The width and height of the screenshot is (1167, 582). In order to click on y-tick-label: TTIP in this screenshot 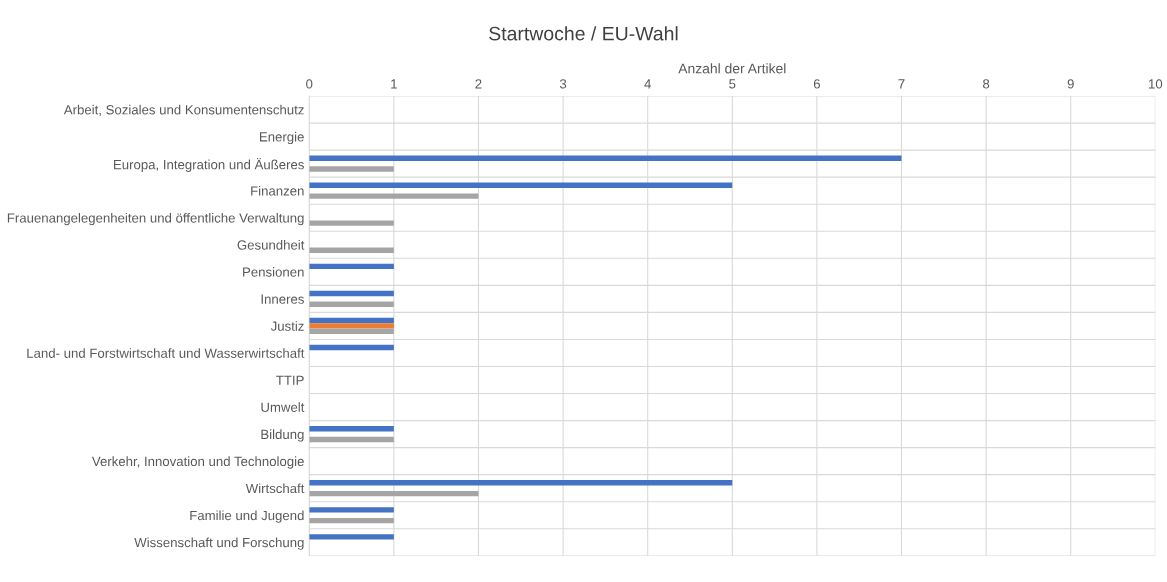, I will do `click(290, 380)`.